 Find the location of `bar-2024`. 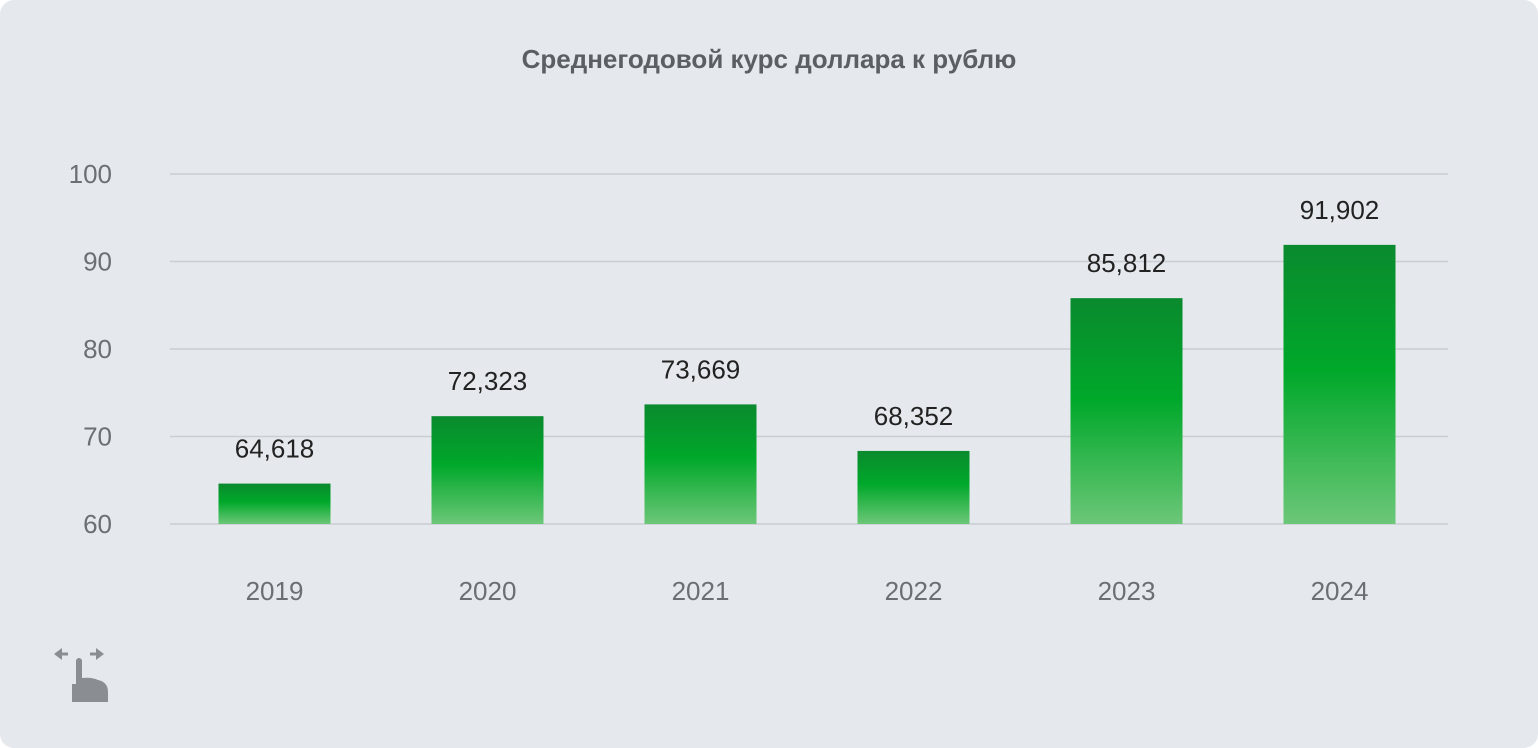

bar-2024 is located at coordinates (1339, 384).